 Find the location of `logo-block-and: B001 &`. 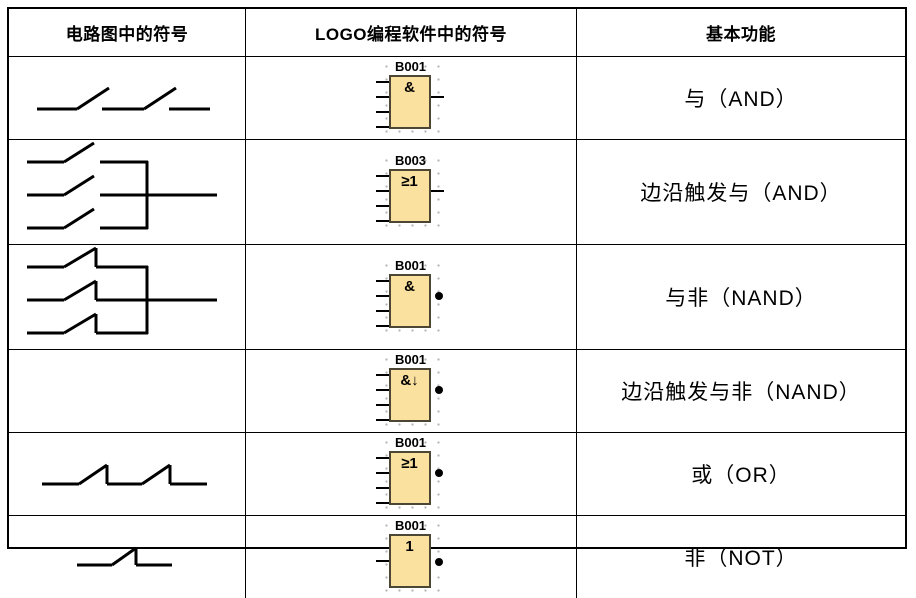

logo-block-and: B001 & is located at coordinates (411, 98).